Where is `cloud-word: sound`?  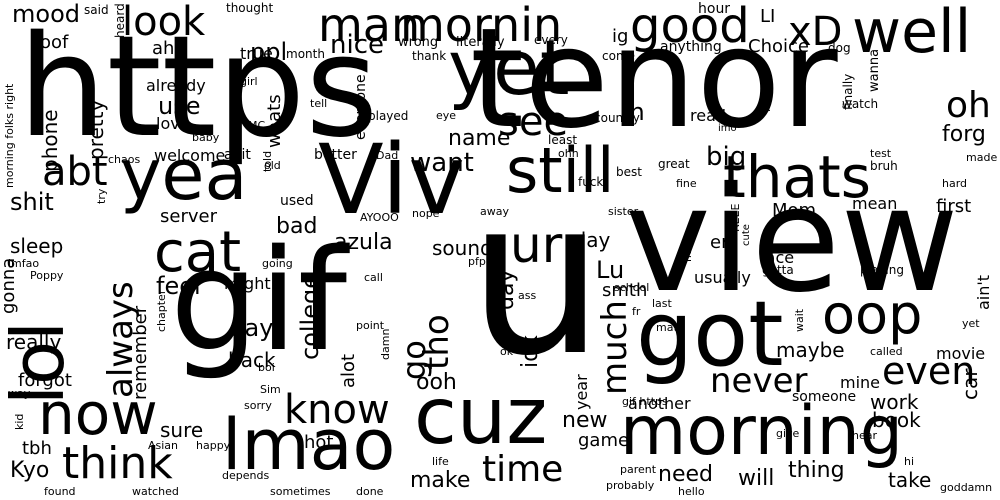 cloud-word: sound is located at coordinates (462, 248).